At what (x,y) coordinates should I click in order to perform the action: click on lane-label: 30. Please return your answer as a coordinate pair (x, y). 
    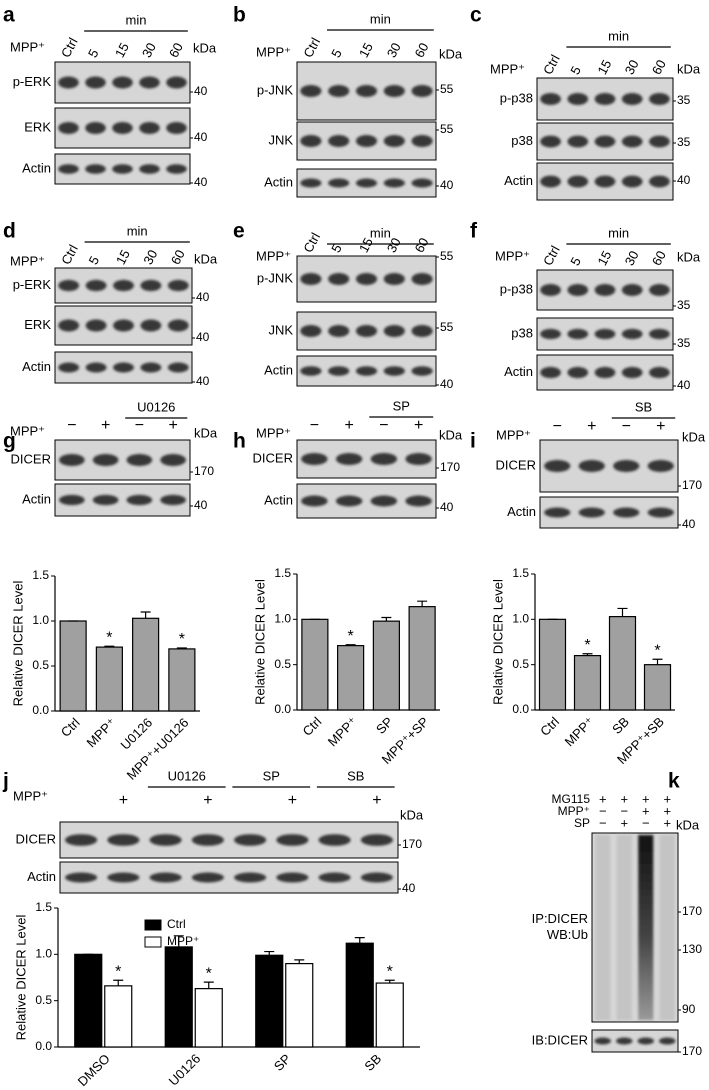
    Looking at the image, I should click on (394, 50).